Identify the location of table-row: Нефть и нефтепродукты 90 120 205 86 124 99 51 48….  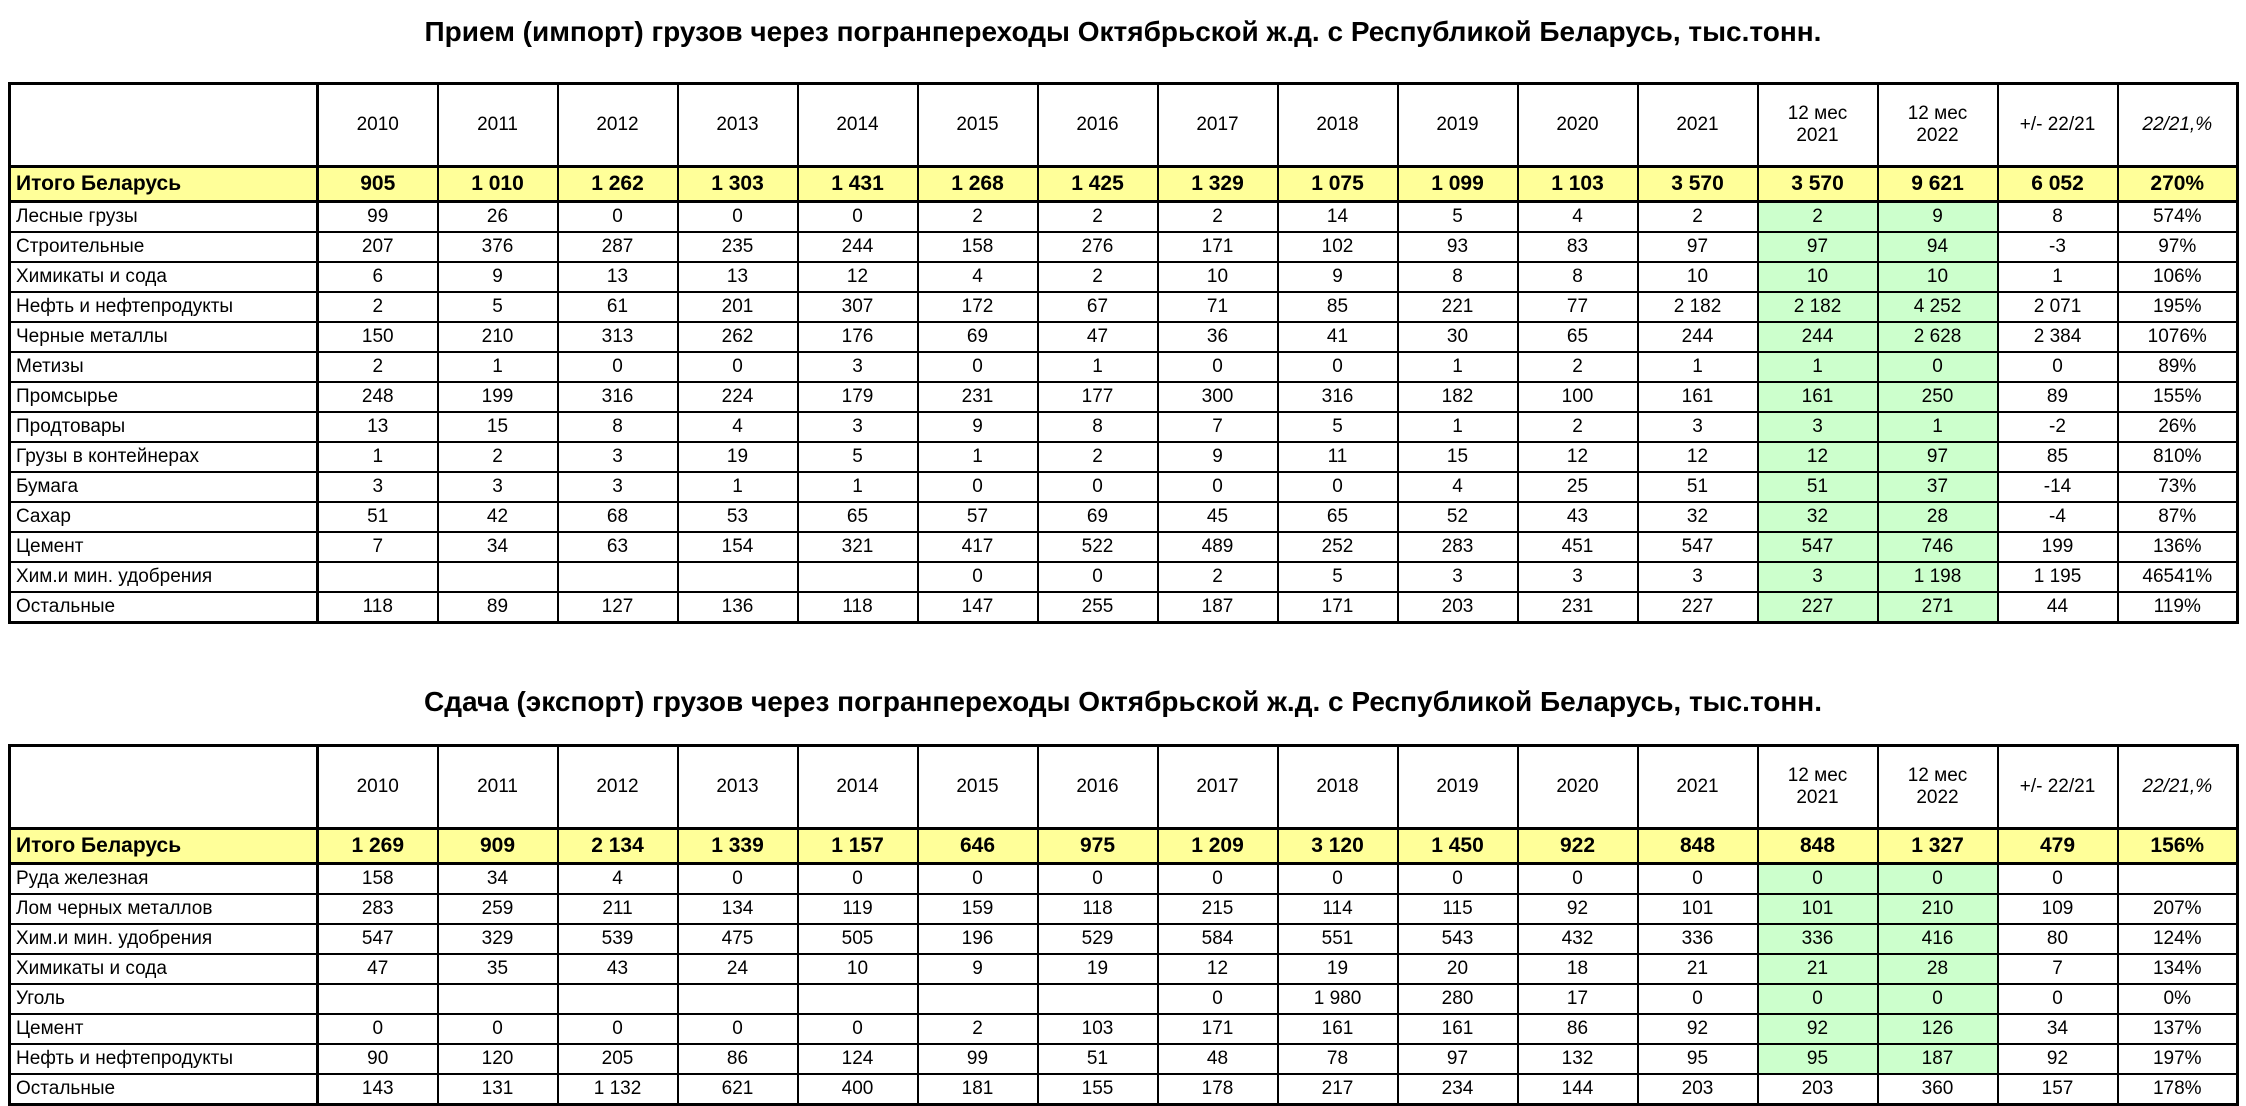
(1123, 1059).